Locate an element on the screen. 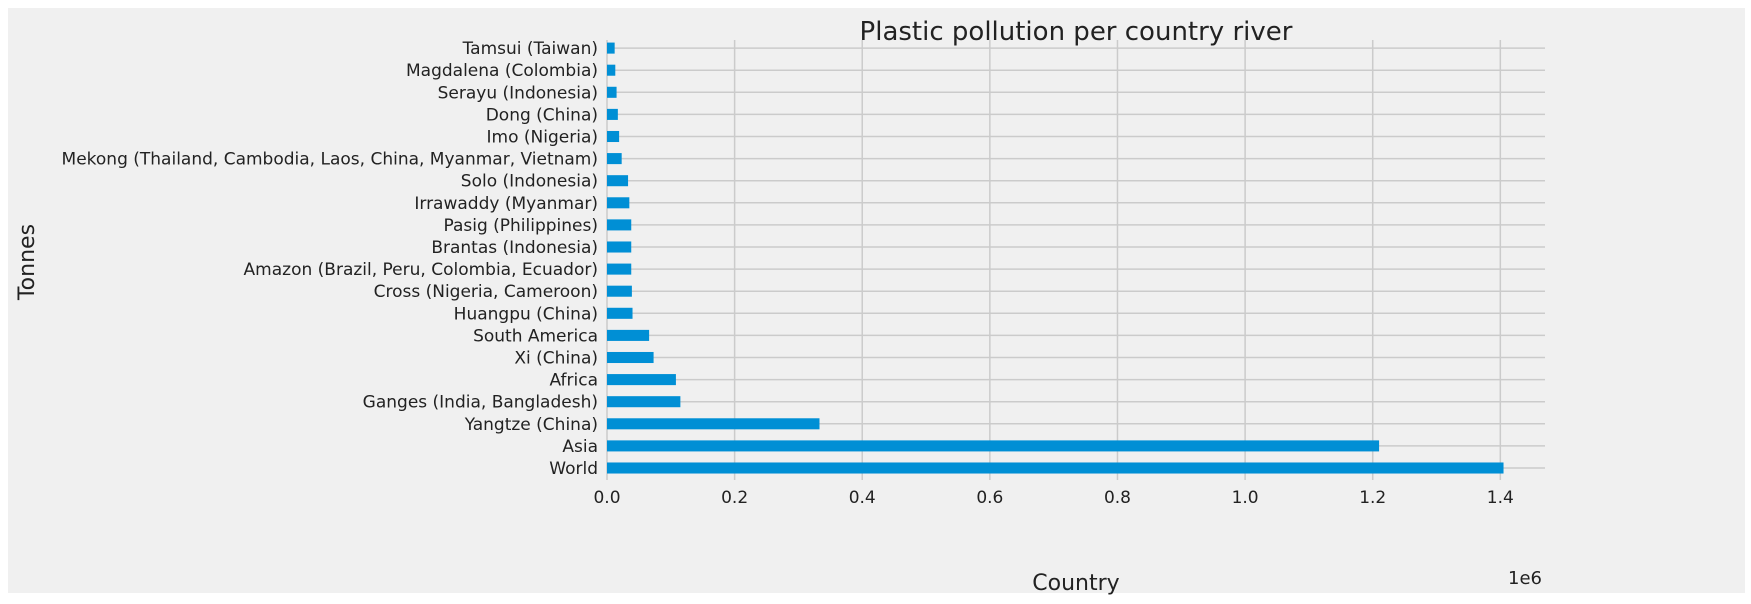  y-tick-label: Serayu (Indonesia) is located at coordinates (518, 93).